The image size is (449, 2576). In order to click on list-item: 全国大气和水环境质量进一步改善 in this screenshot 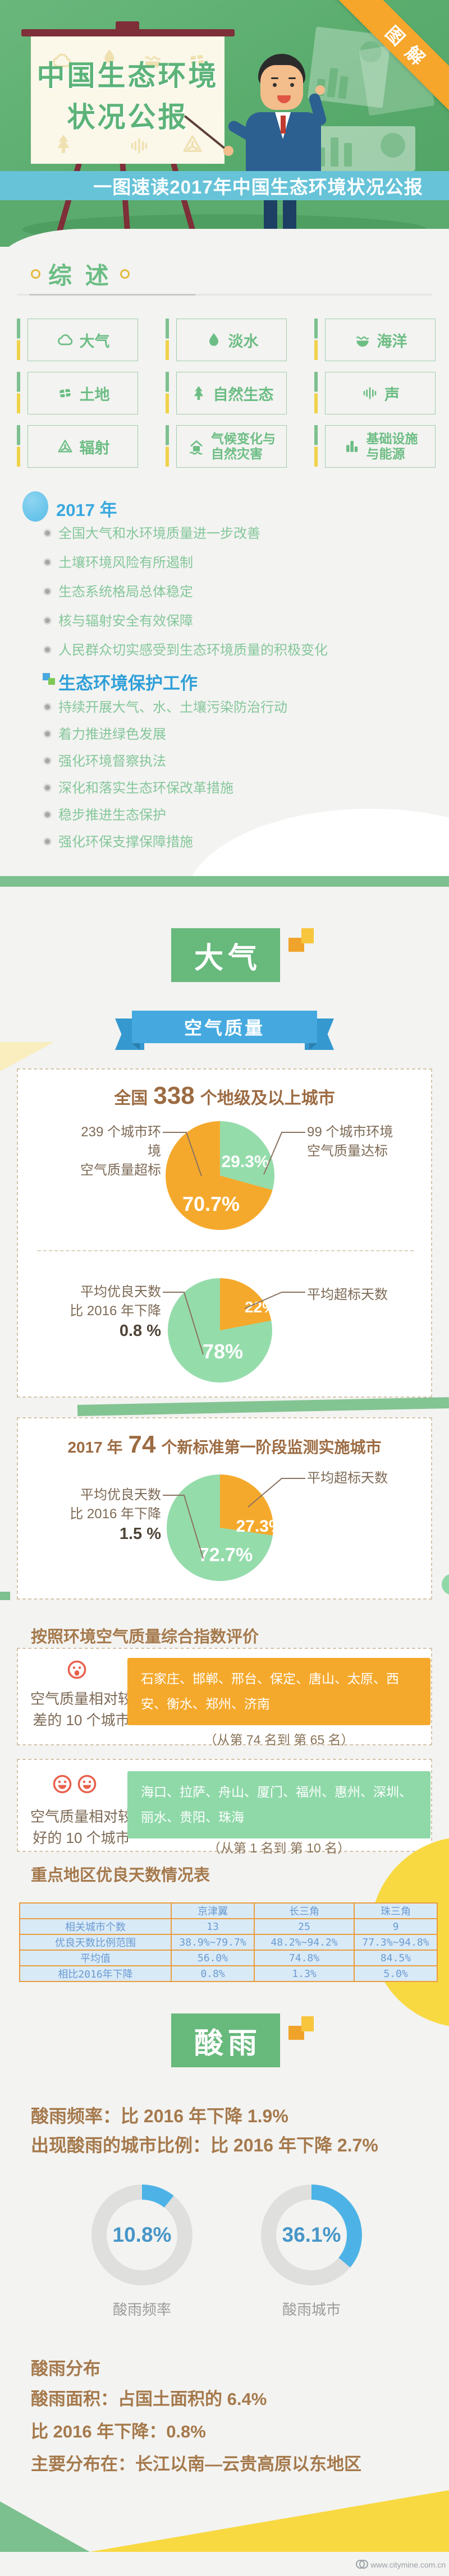, I will do `click(229, 533)`.